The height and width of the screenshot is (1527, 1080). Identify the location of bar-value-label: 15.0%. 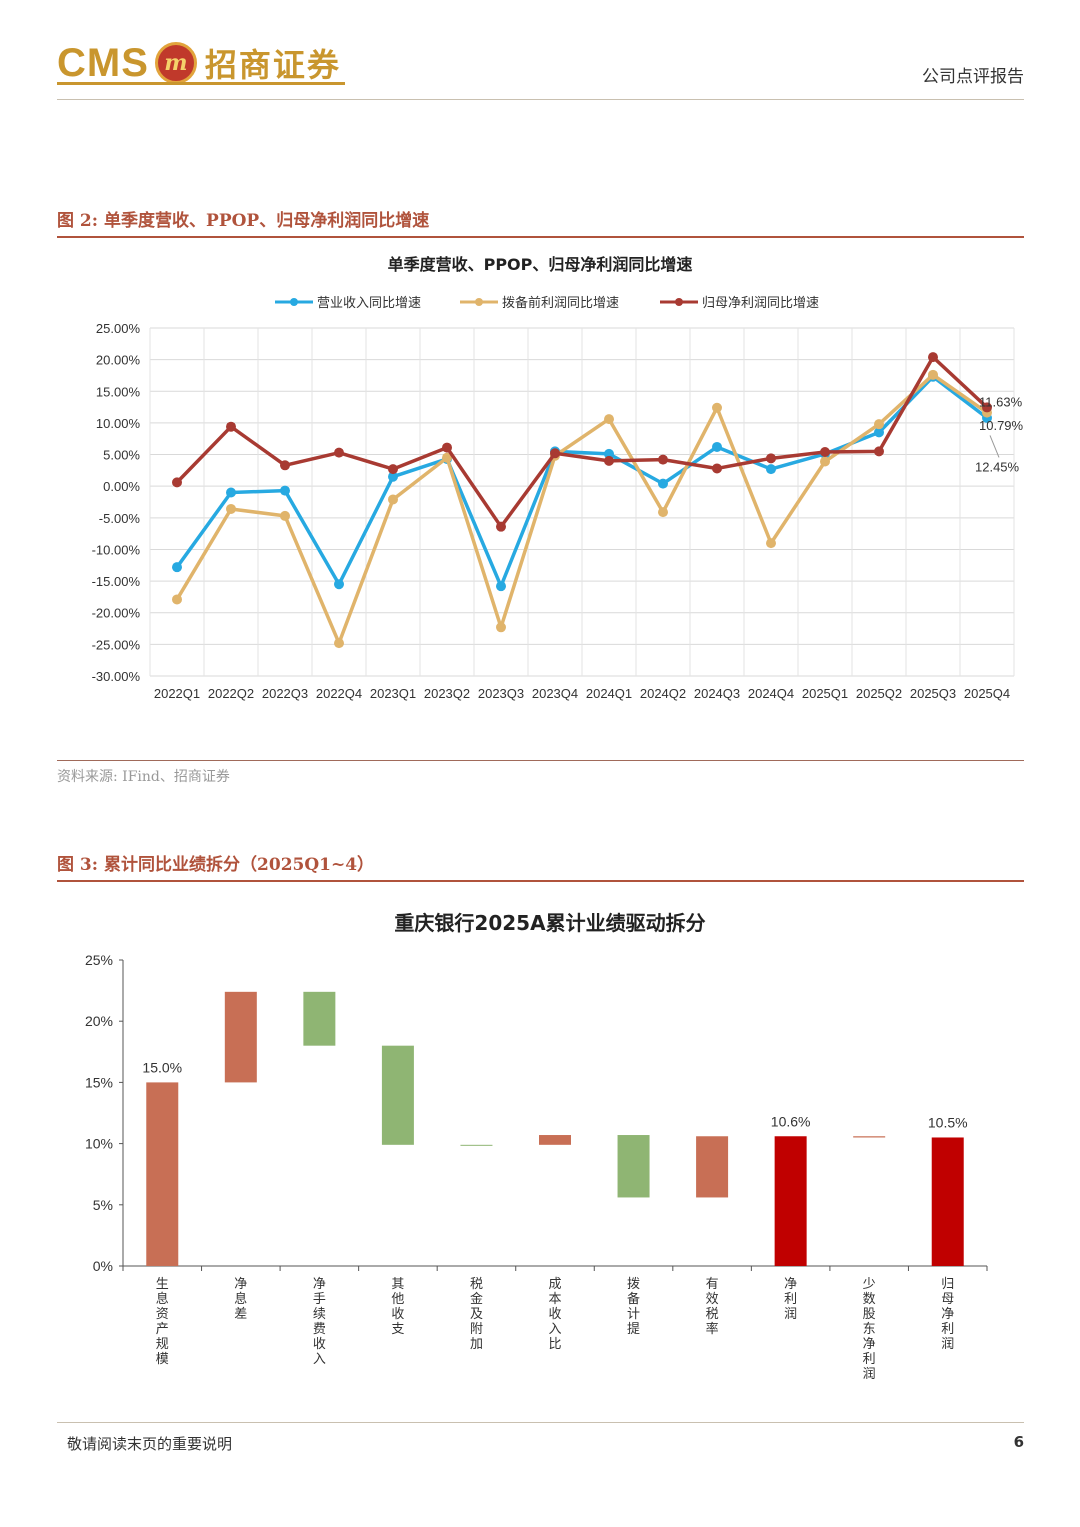
(162, 1067).